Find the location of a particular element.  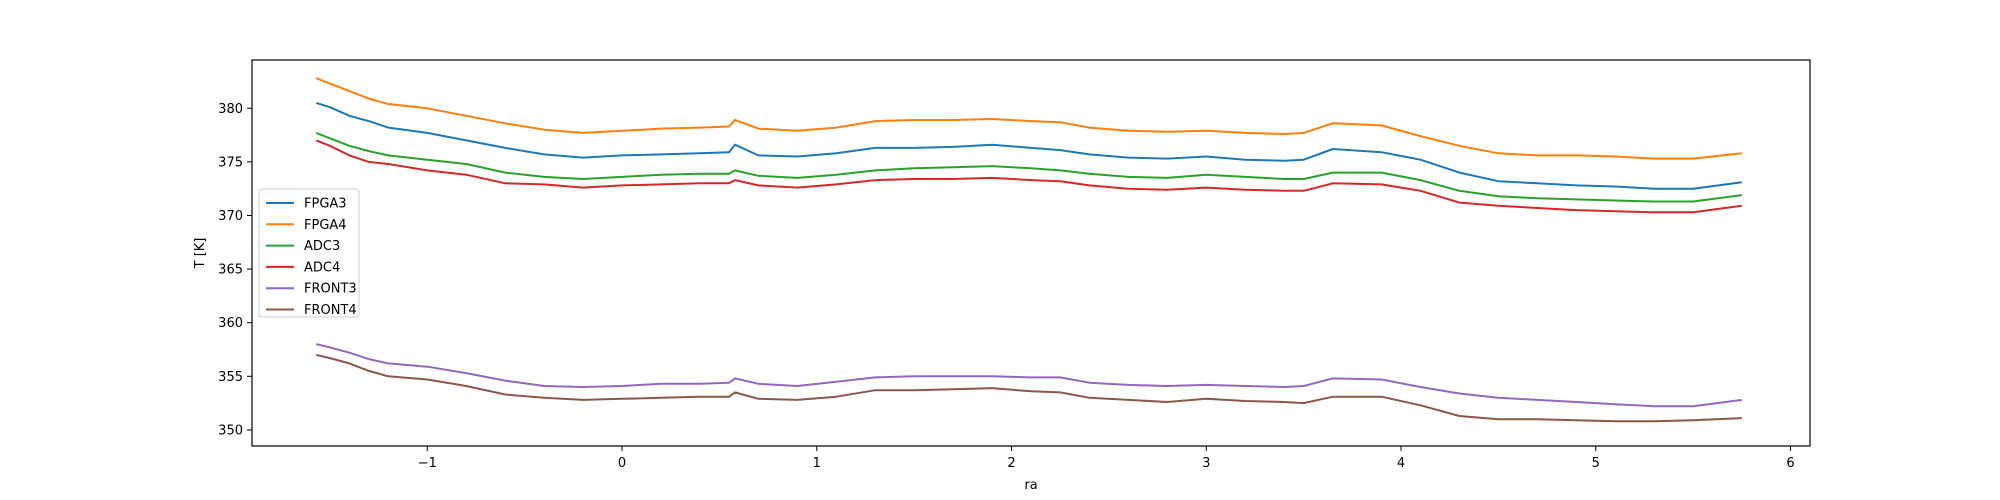

legend-items: FPGA3 FPGA4 ADC3 ADC4 FRONT3 FRONT4 is located at coordinates (311, 257).